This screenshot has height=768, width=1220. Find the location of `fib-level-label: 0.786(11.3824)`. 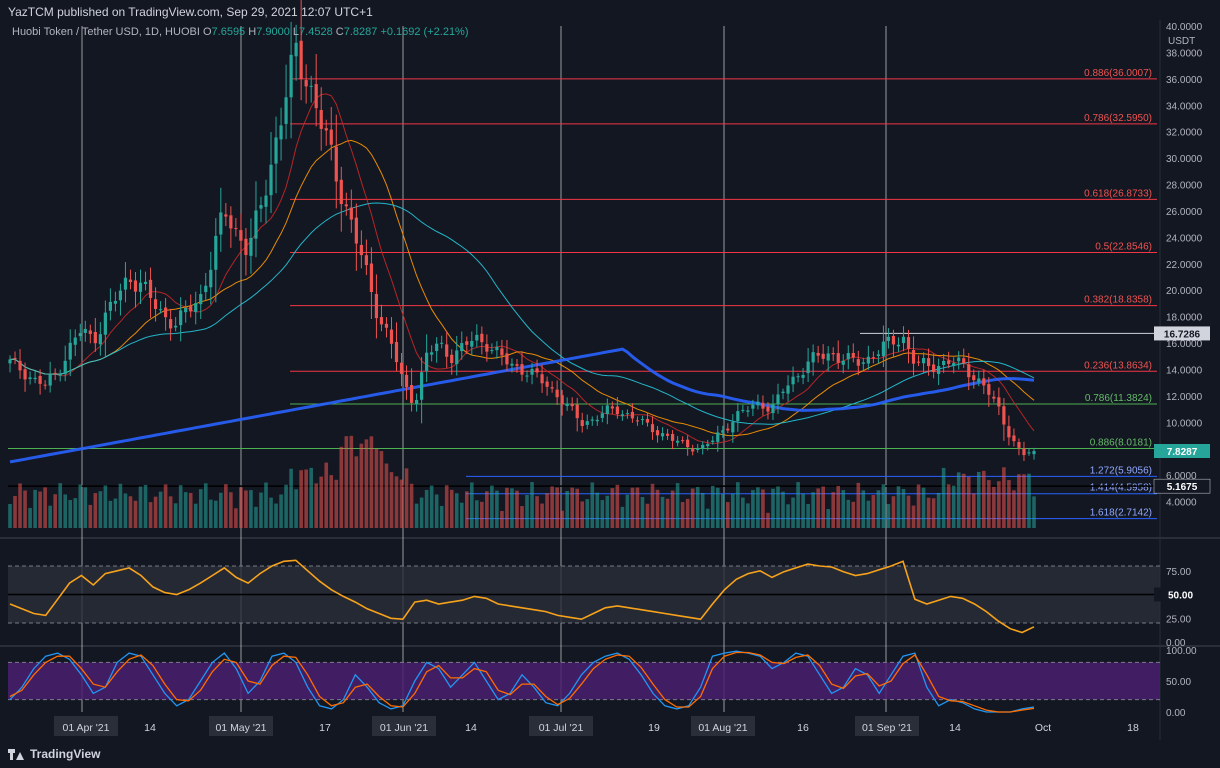

fib-level-label: 0.786(11.3824) is located at coordinates (1118, 398).